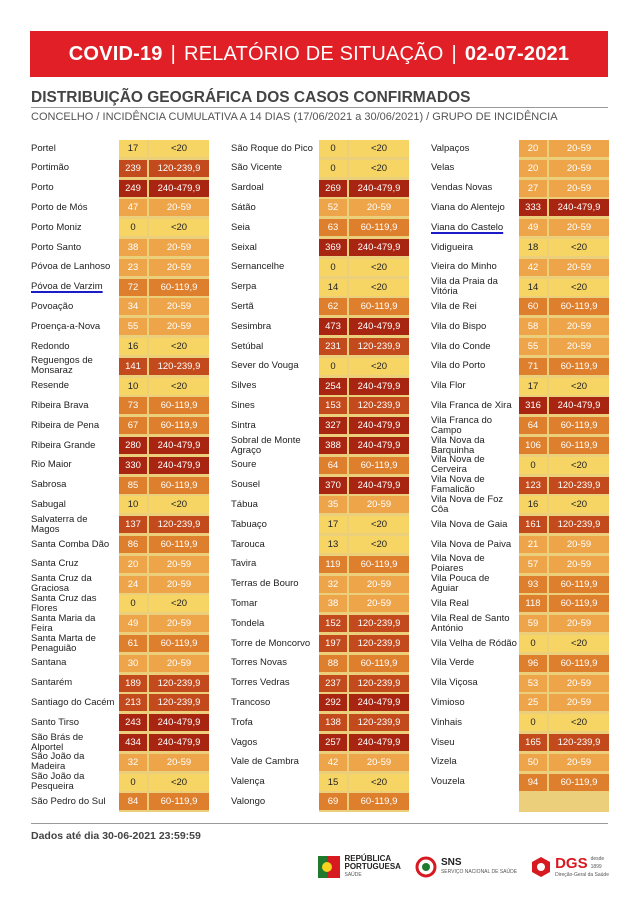 The width and height of the screenshot is (637, 900). Describe the element at coordinates (120, 623) in the screenshot. I see `table-row: Santa Maria da Feira 49 20-59` at that location.